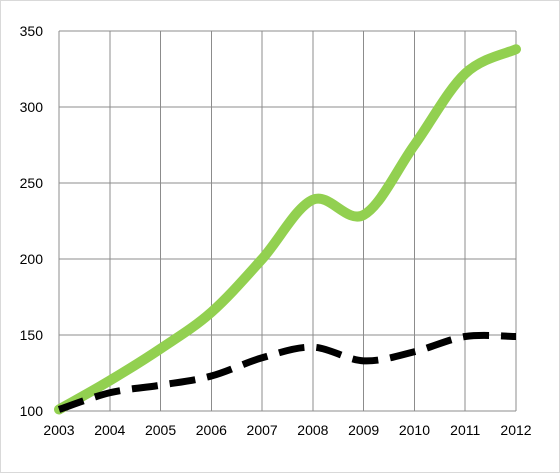  I want to click on x-tick-label: 2012, so click(515, 430).